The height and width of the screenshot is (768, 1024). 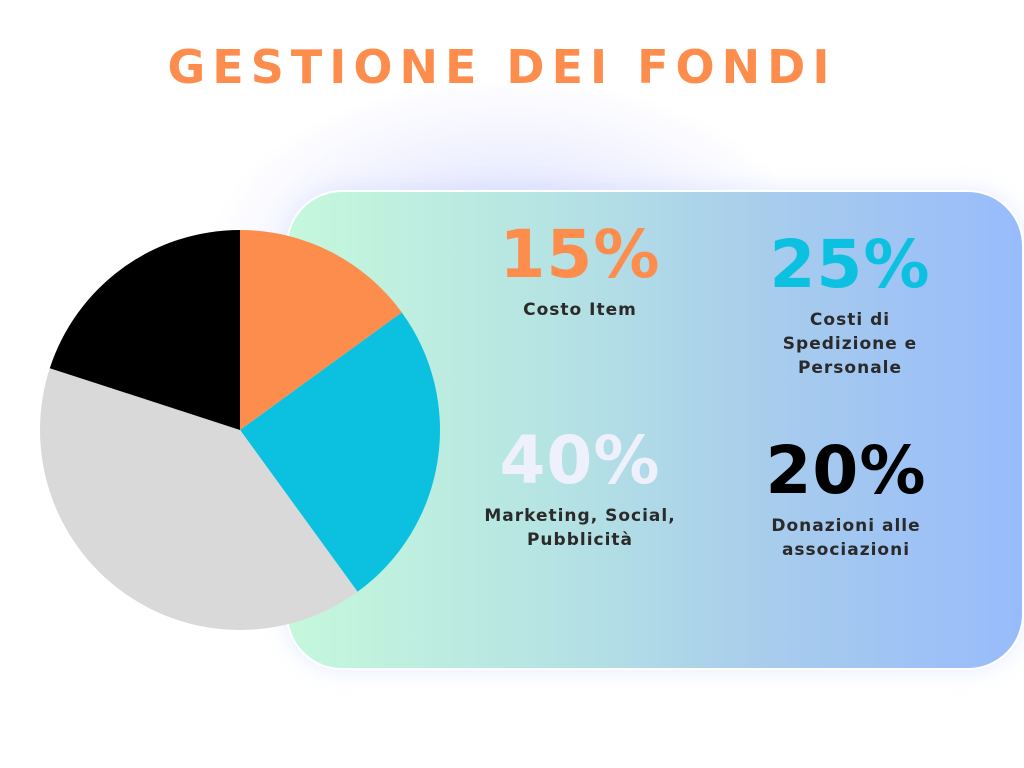 I want to click on stat-marketing: 40% Marketing, Social, Pubblicità, so click(x=580, y=490).